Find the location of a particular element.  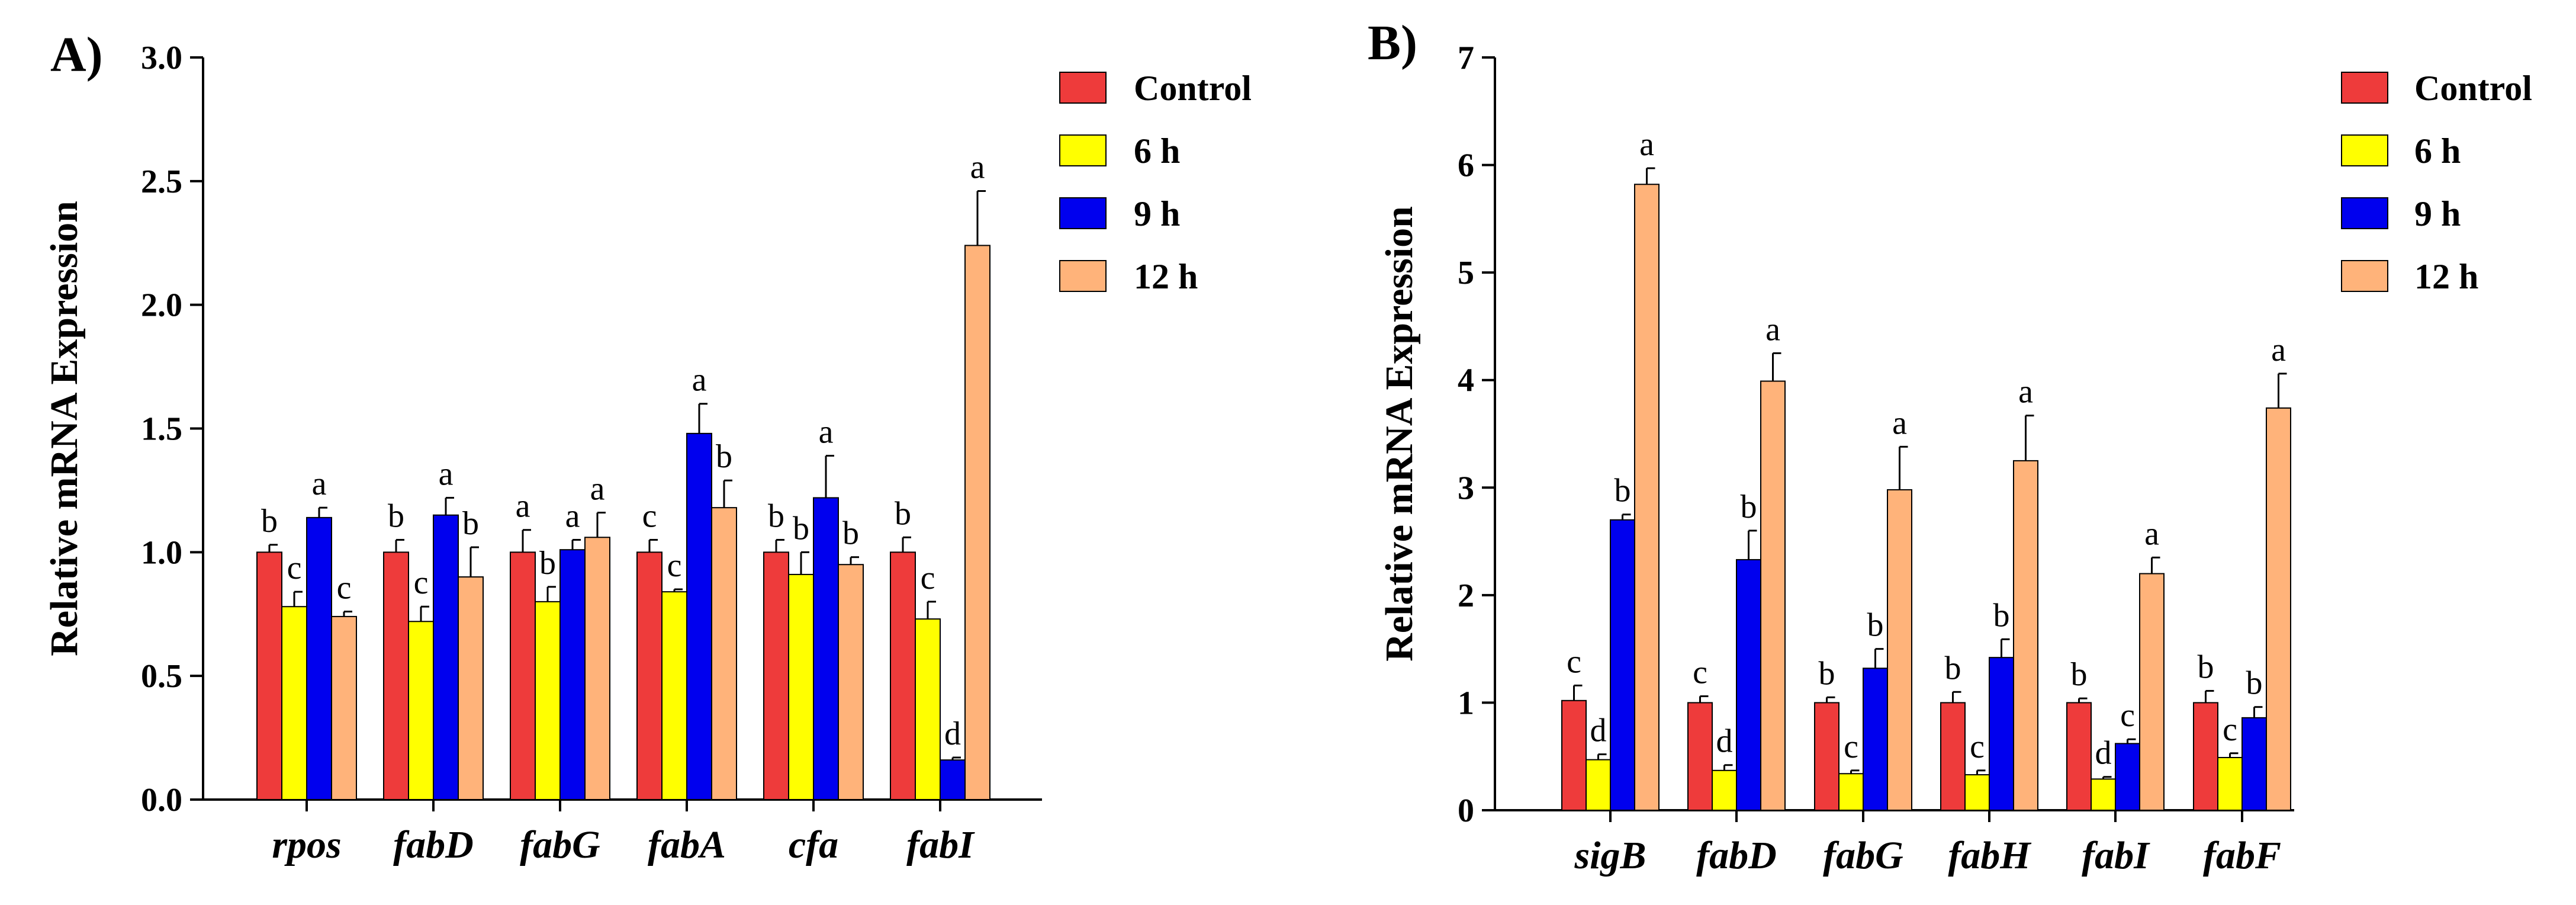

y-tick-label: 1.0 is located at coordinates (162, 552).